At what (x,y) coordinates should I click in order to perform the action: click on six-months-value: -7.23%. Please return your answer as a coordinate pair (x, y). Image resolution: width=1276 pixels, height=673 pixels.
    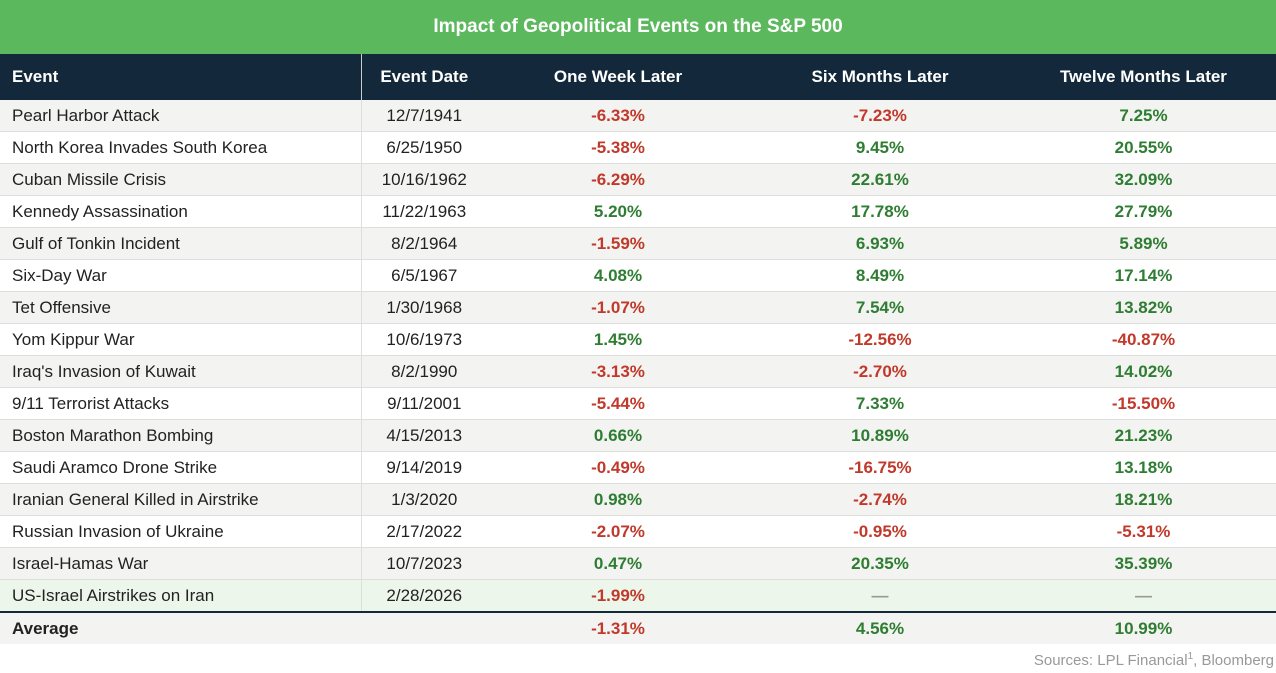
    Looking at the image, I should click on (880, 116).